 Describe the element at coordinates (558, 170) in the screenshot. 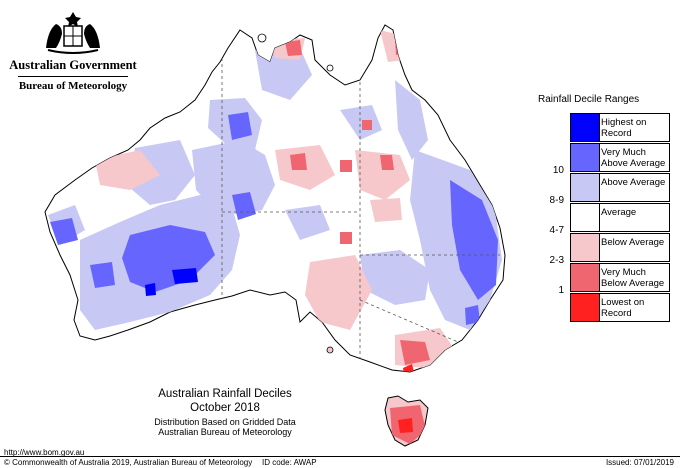

I see `legend-range: 10` at that location.